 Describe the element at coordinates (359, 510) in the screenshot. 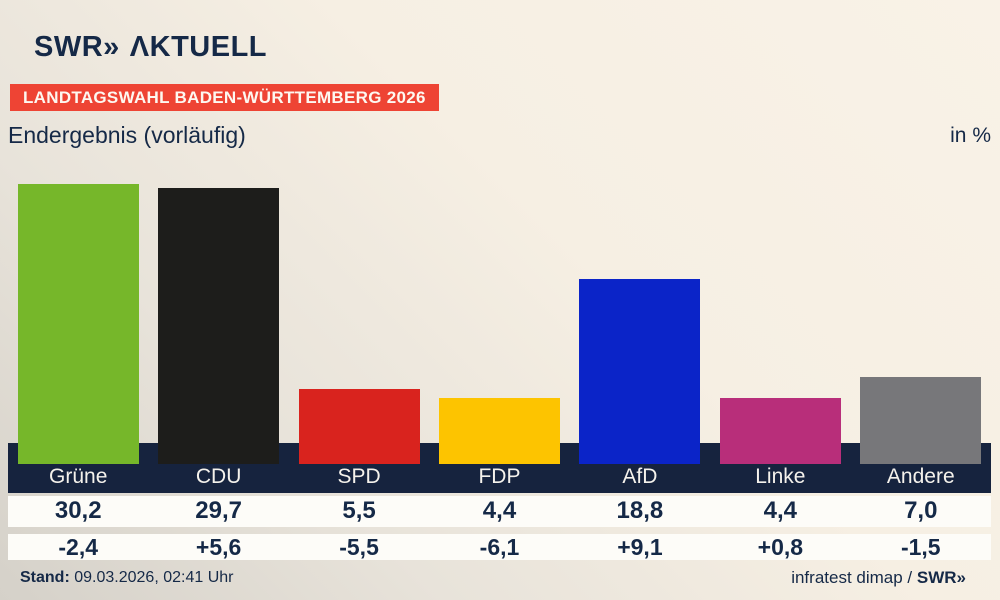

I see `result-value-spd: 5,5` at that location.